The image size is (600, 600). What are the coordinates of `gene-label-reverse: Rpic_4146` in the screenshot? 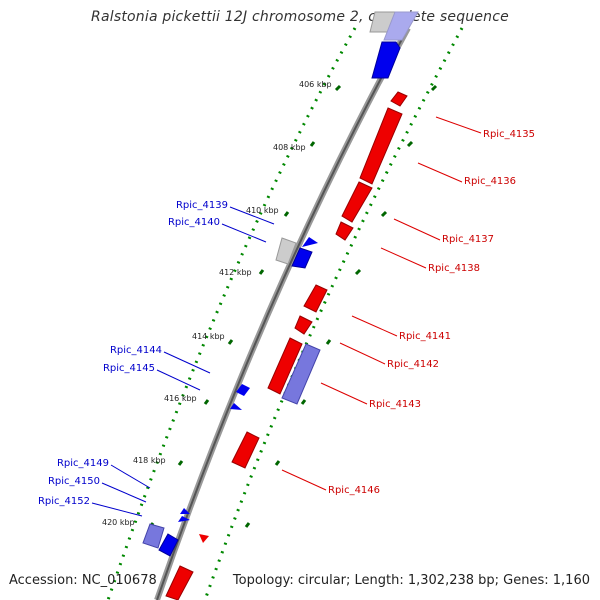 It's located at (354, 490).